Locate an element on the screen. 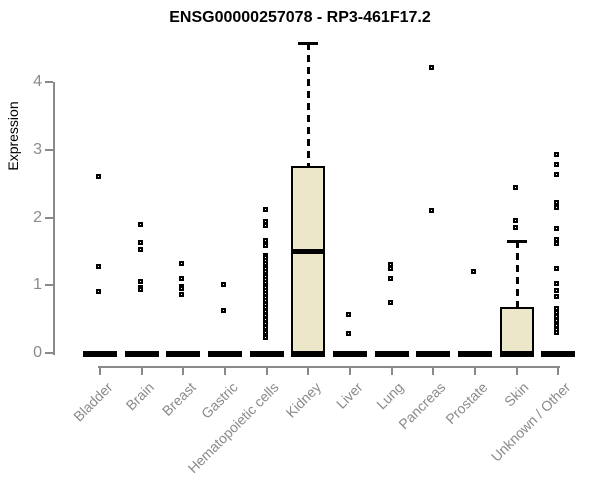 The height and width of the screenshot is (500, 600). x-axis-tick-label: Brain is located at coordinates (139, 396).